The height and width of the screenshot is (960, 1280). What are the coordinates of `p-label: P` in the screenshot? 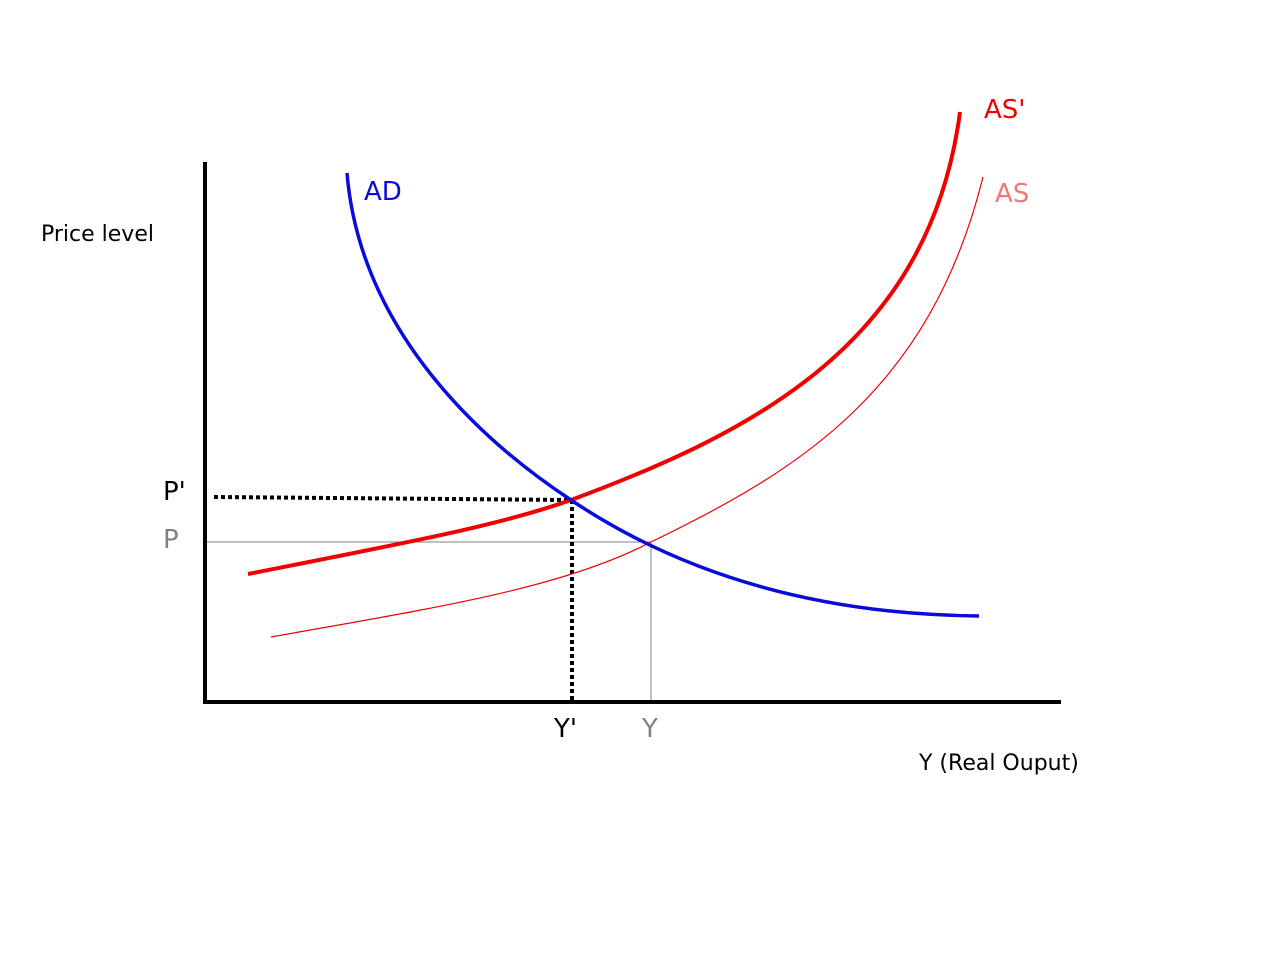 It's located at (171, 540).